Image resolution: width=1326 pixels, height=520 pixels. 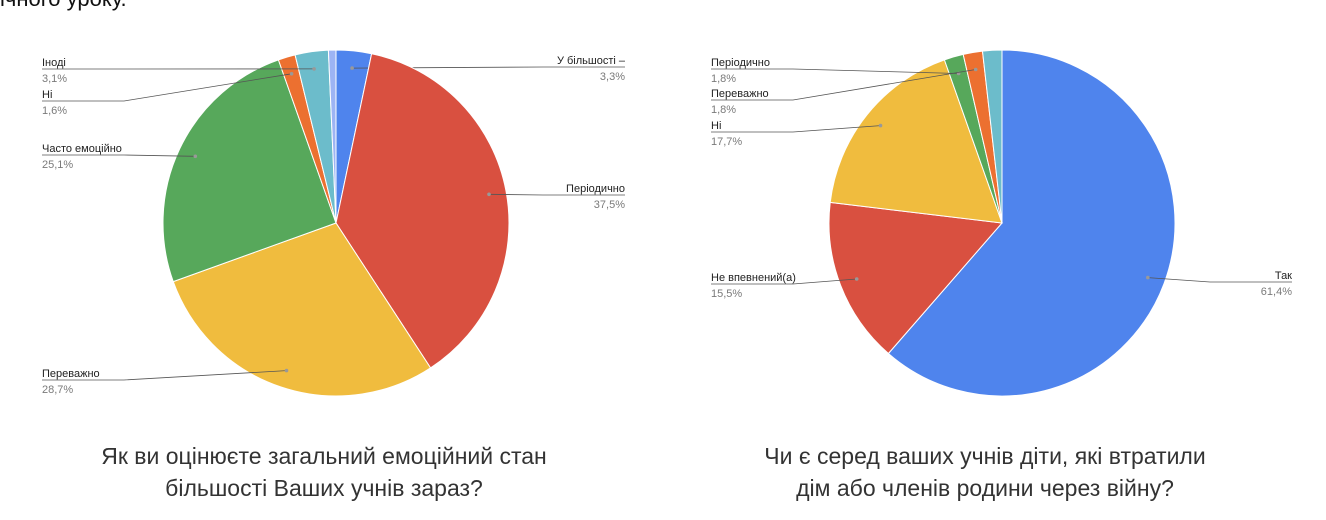 What do you see at coordinates (753, 278) in the screenshot?
I see `slice-label: Не впевнений(а)` at bounding box center [753, 278].